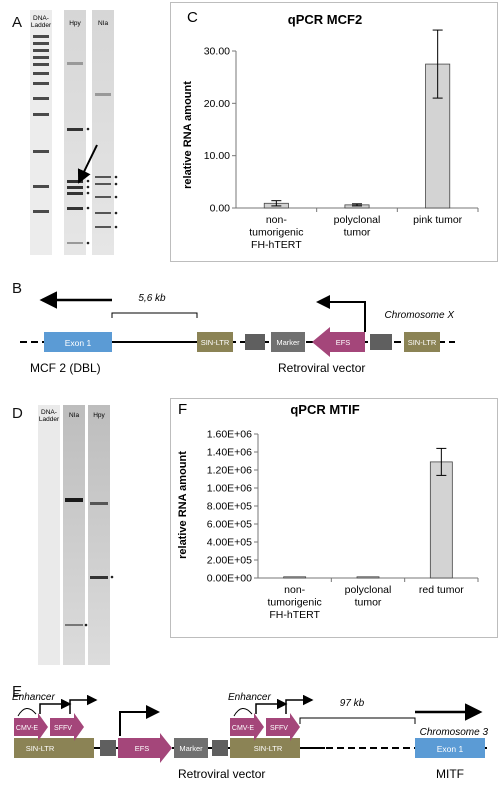  I want to click on sin-ltr-b-left, so click(215, 342).